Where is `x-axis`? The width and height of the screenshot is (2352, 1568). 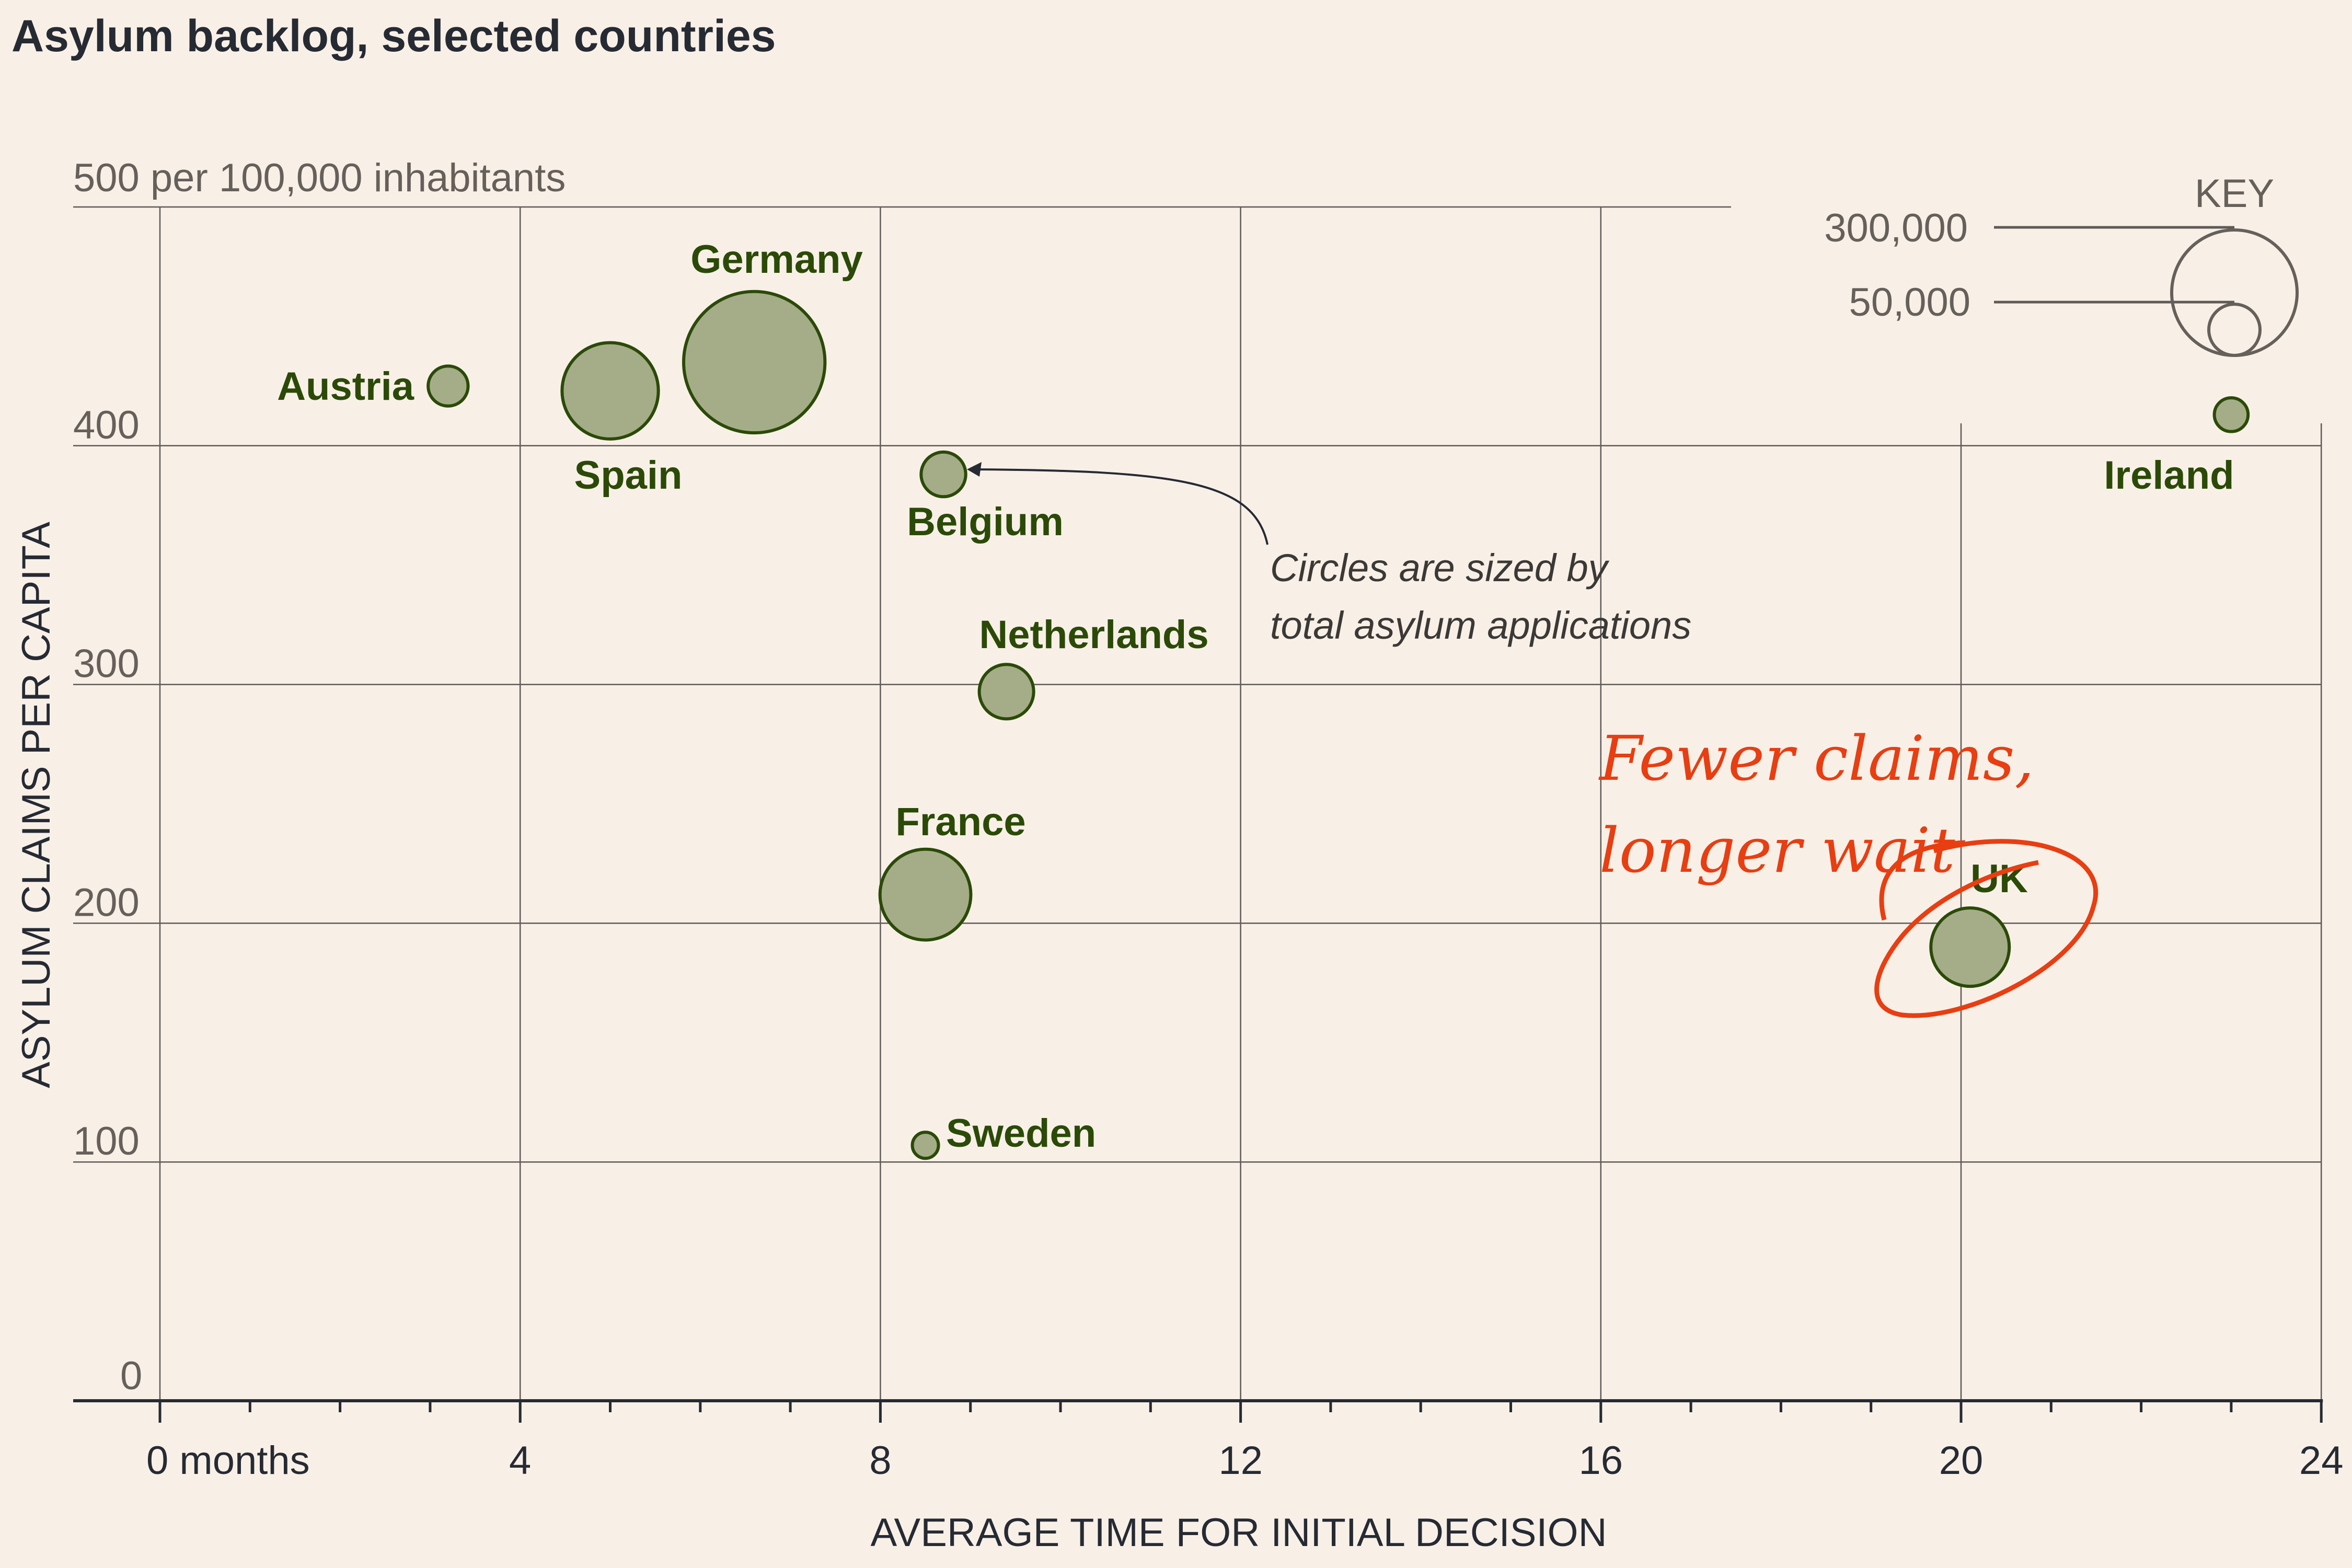
x-axis is located at coordinates (1198, 1411).